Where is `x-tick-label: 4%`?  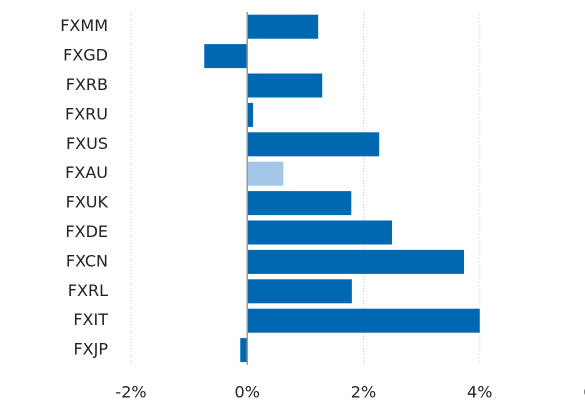
x-tick-label: 4% is located at coordinates (479, 391).